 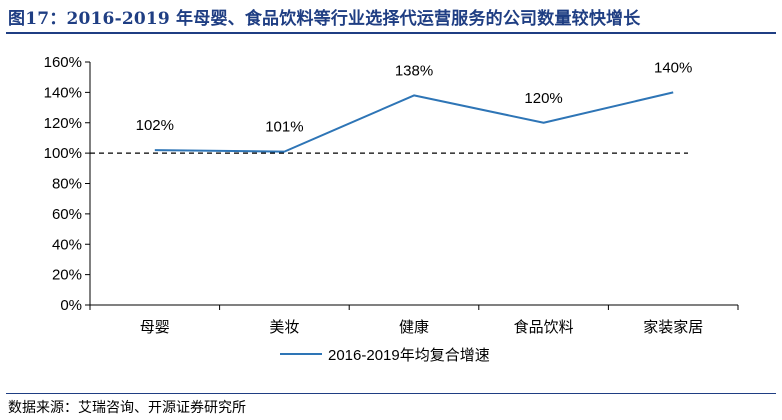 I want to click on series-line, so click(x=414, y=122).